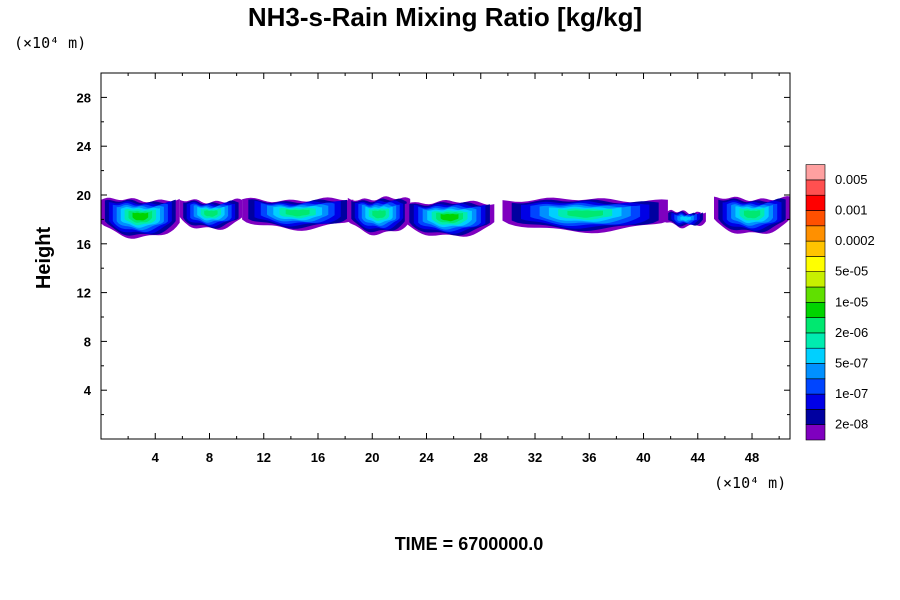 The width and height of the screenshot is (900, 600). Describe the element at coordinates (445, 17) in the screenshot. I see `chart-title: NH3-s-Rain Mixing Ratio [kg/kg]` at that location.